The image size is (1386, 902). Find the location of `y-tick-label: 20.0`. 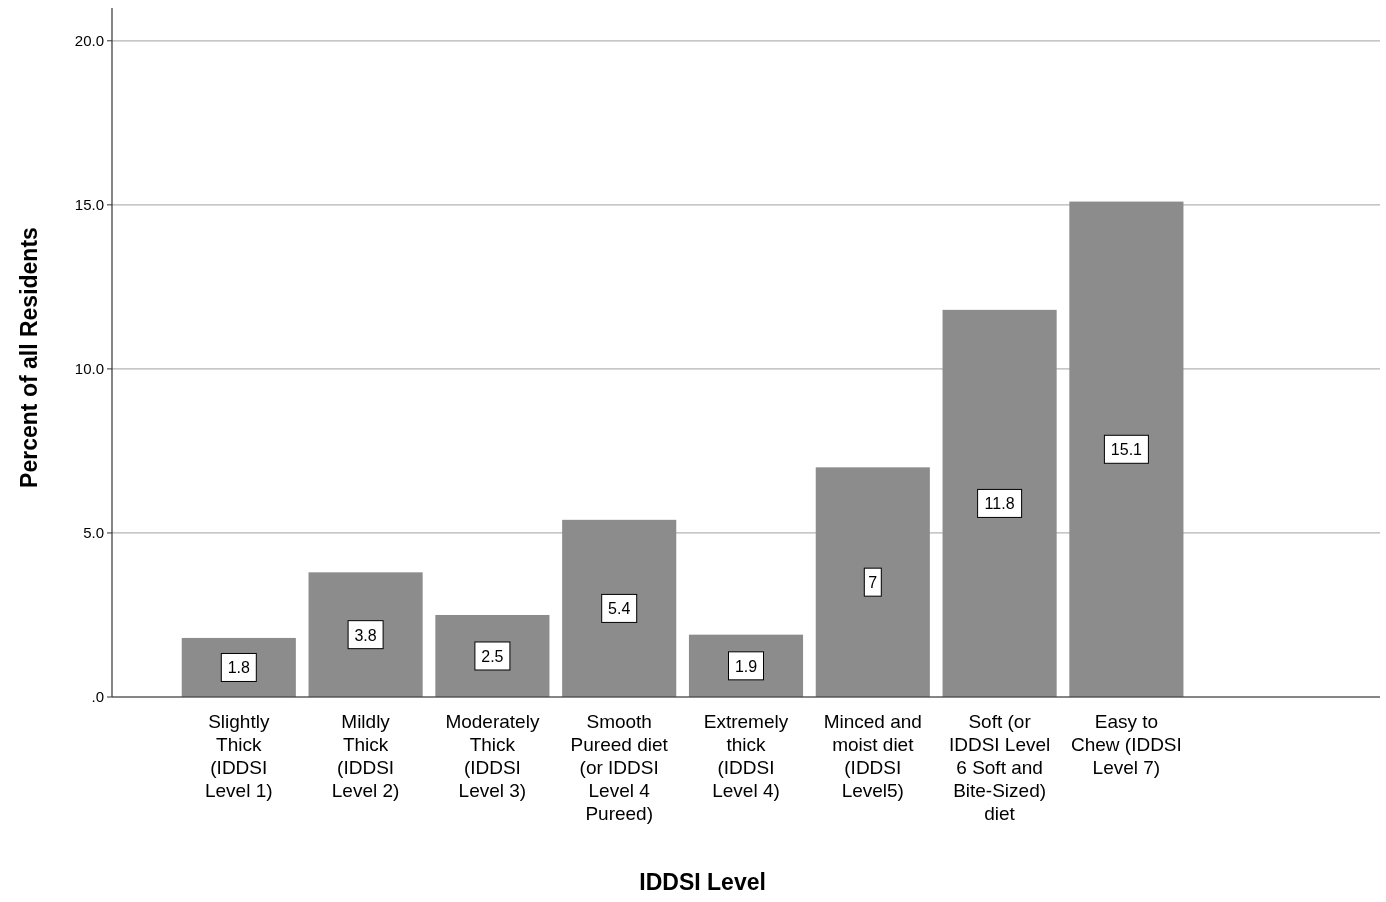

y-tick-label: 20.0 is located at coordinates (89, 40).